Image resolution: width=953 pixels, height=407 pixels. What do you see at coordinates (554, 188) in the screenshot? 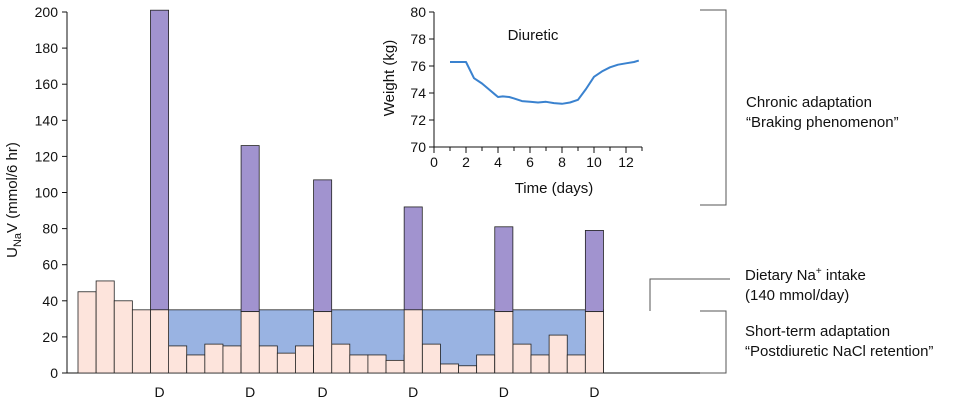
I see `inset-x-axis-label: Time (days)` at bounding box center [554, 188].